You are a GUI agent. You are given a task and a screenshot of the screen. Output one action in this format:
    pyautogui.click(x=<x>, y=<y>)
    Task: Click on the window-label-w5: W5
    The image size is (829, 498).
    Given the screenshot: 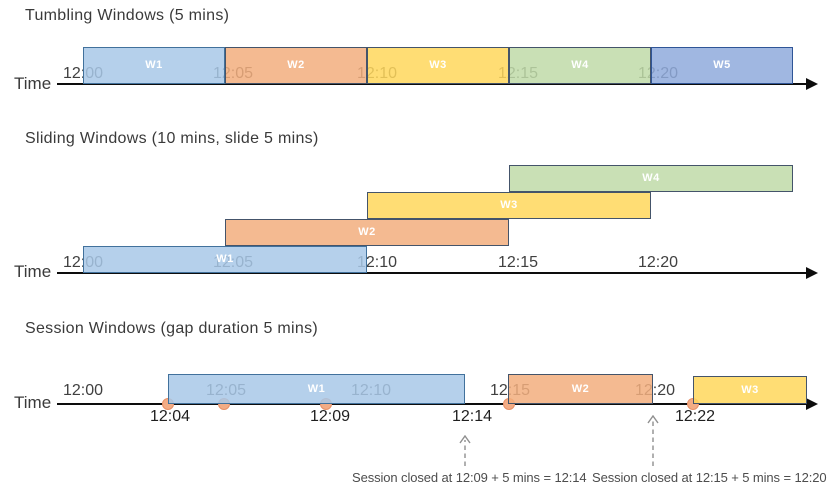 What is the action you would take?
    pyautogui.click(x=722, y=65)
    